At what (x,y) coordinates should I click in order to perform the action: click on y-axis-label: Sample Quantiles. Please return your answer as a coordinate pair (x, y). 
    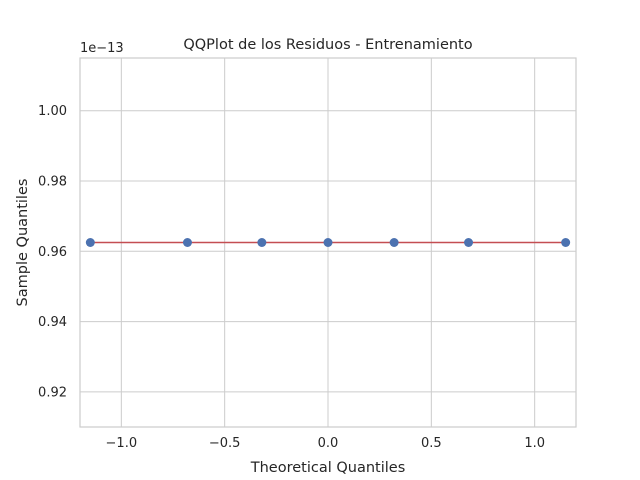
    Looking at the image, I should click on (23, 243).